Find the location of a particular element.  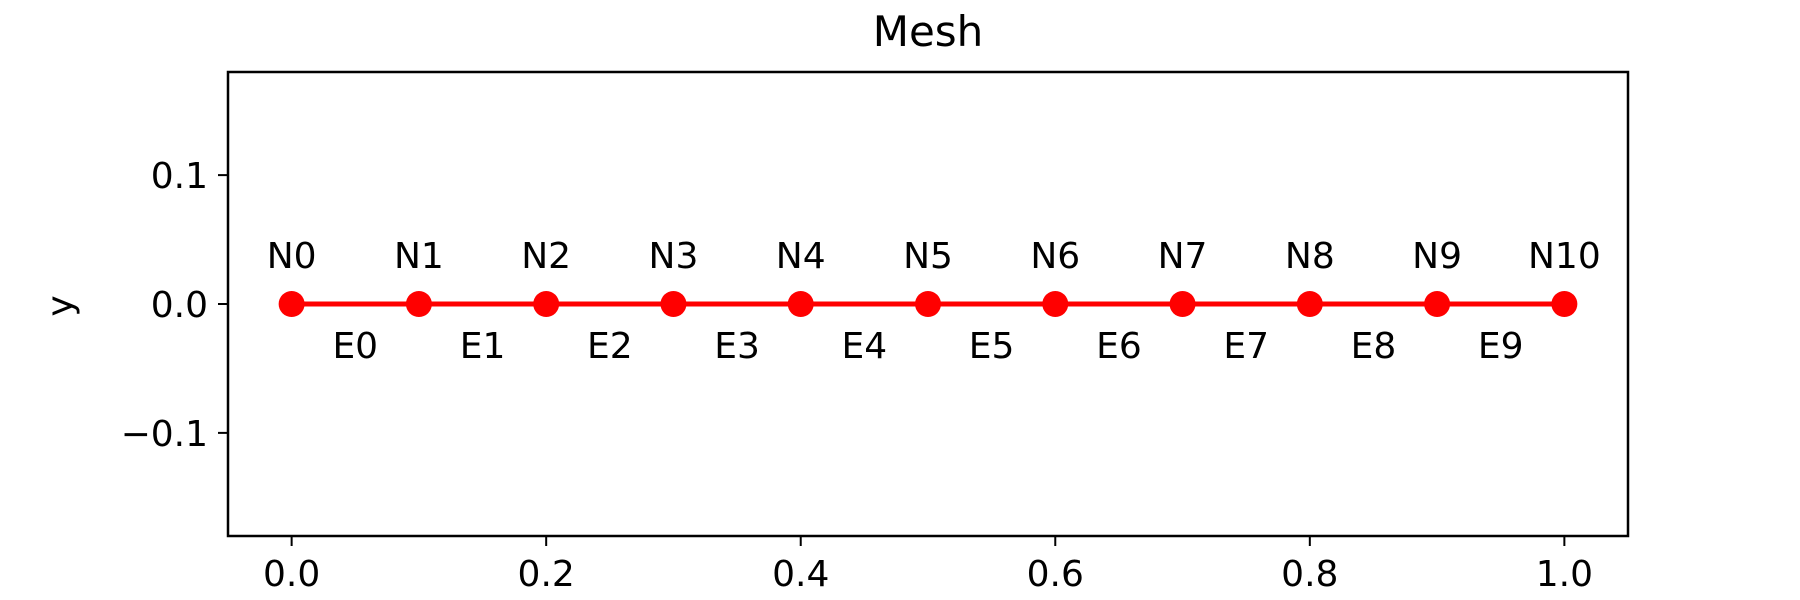

node-label: N10 is located at coordinates (1564, 256).